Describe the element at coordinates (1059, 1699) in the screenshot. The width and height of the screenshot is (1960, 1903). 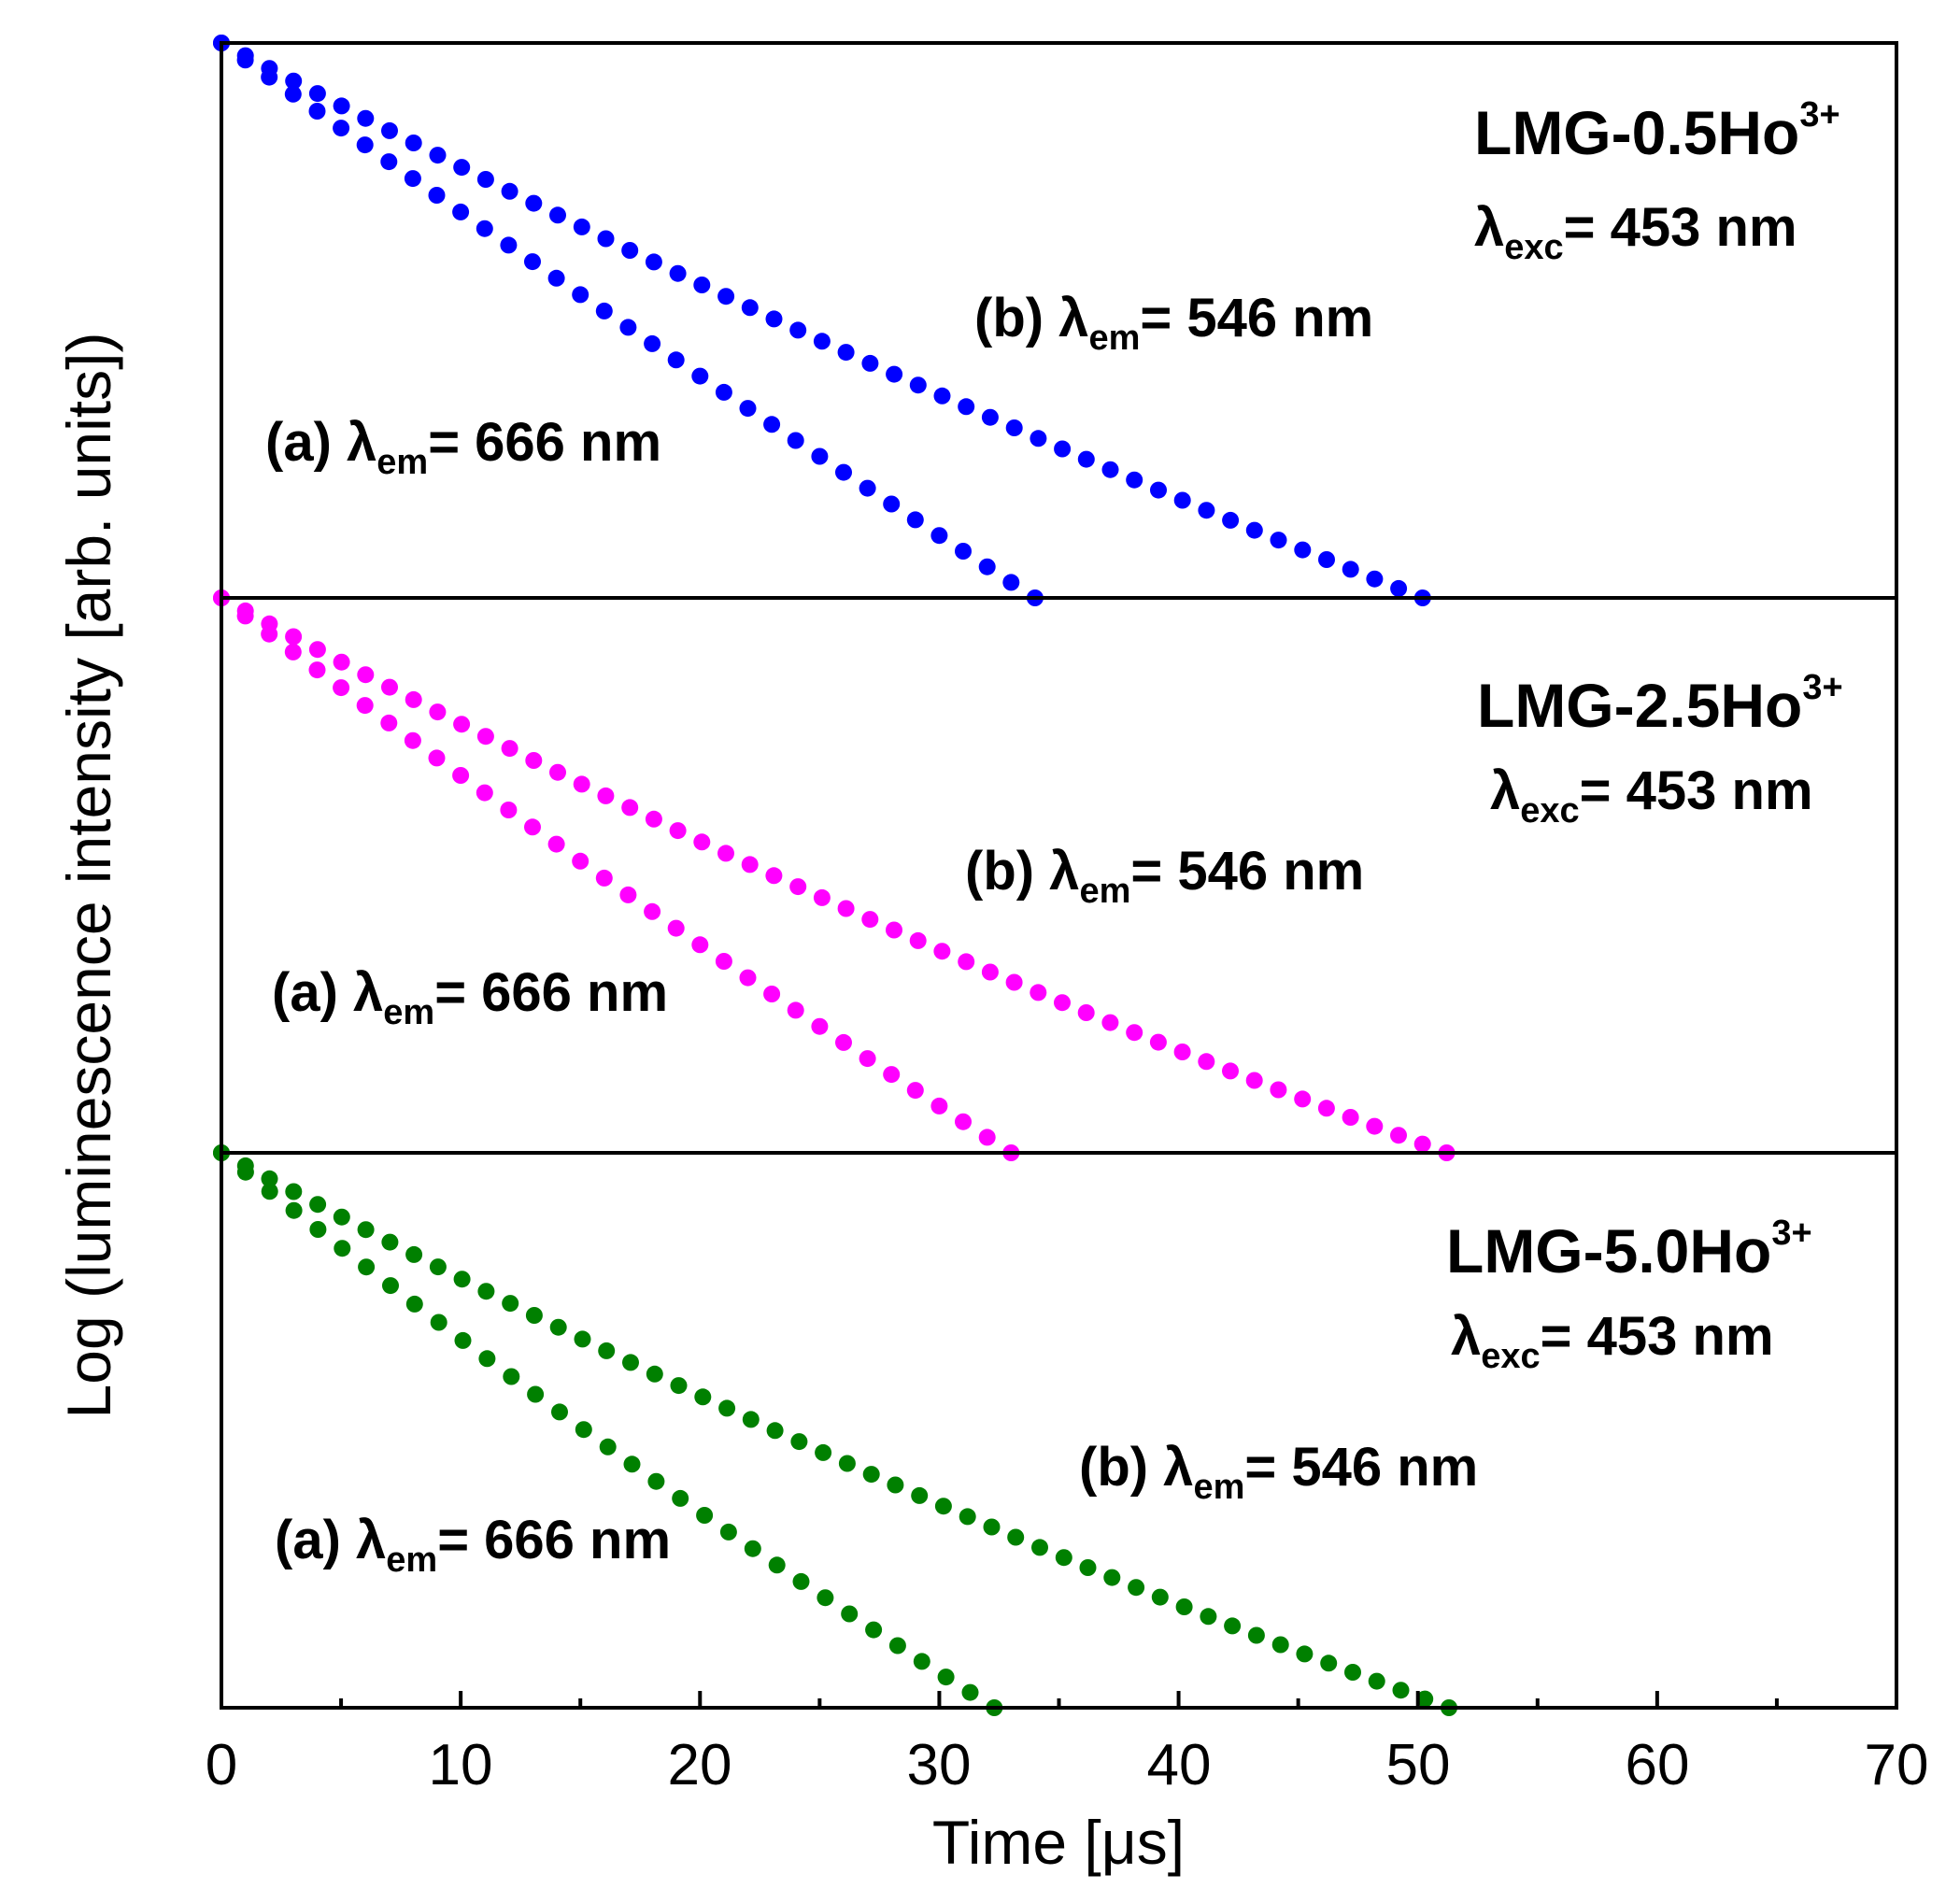
I see `x-ticks` at that location.